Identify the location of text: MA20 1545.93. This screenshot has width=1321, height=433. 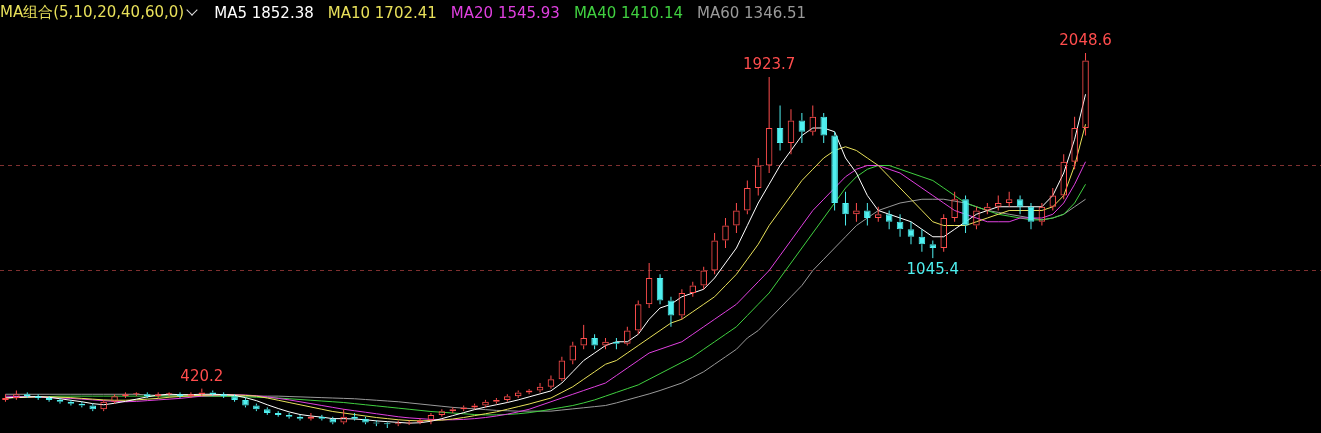
(505, 12).